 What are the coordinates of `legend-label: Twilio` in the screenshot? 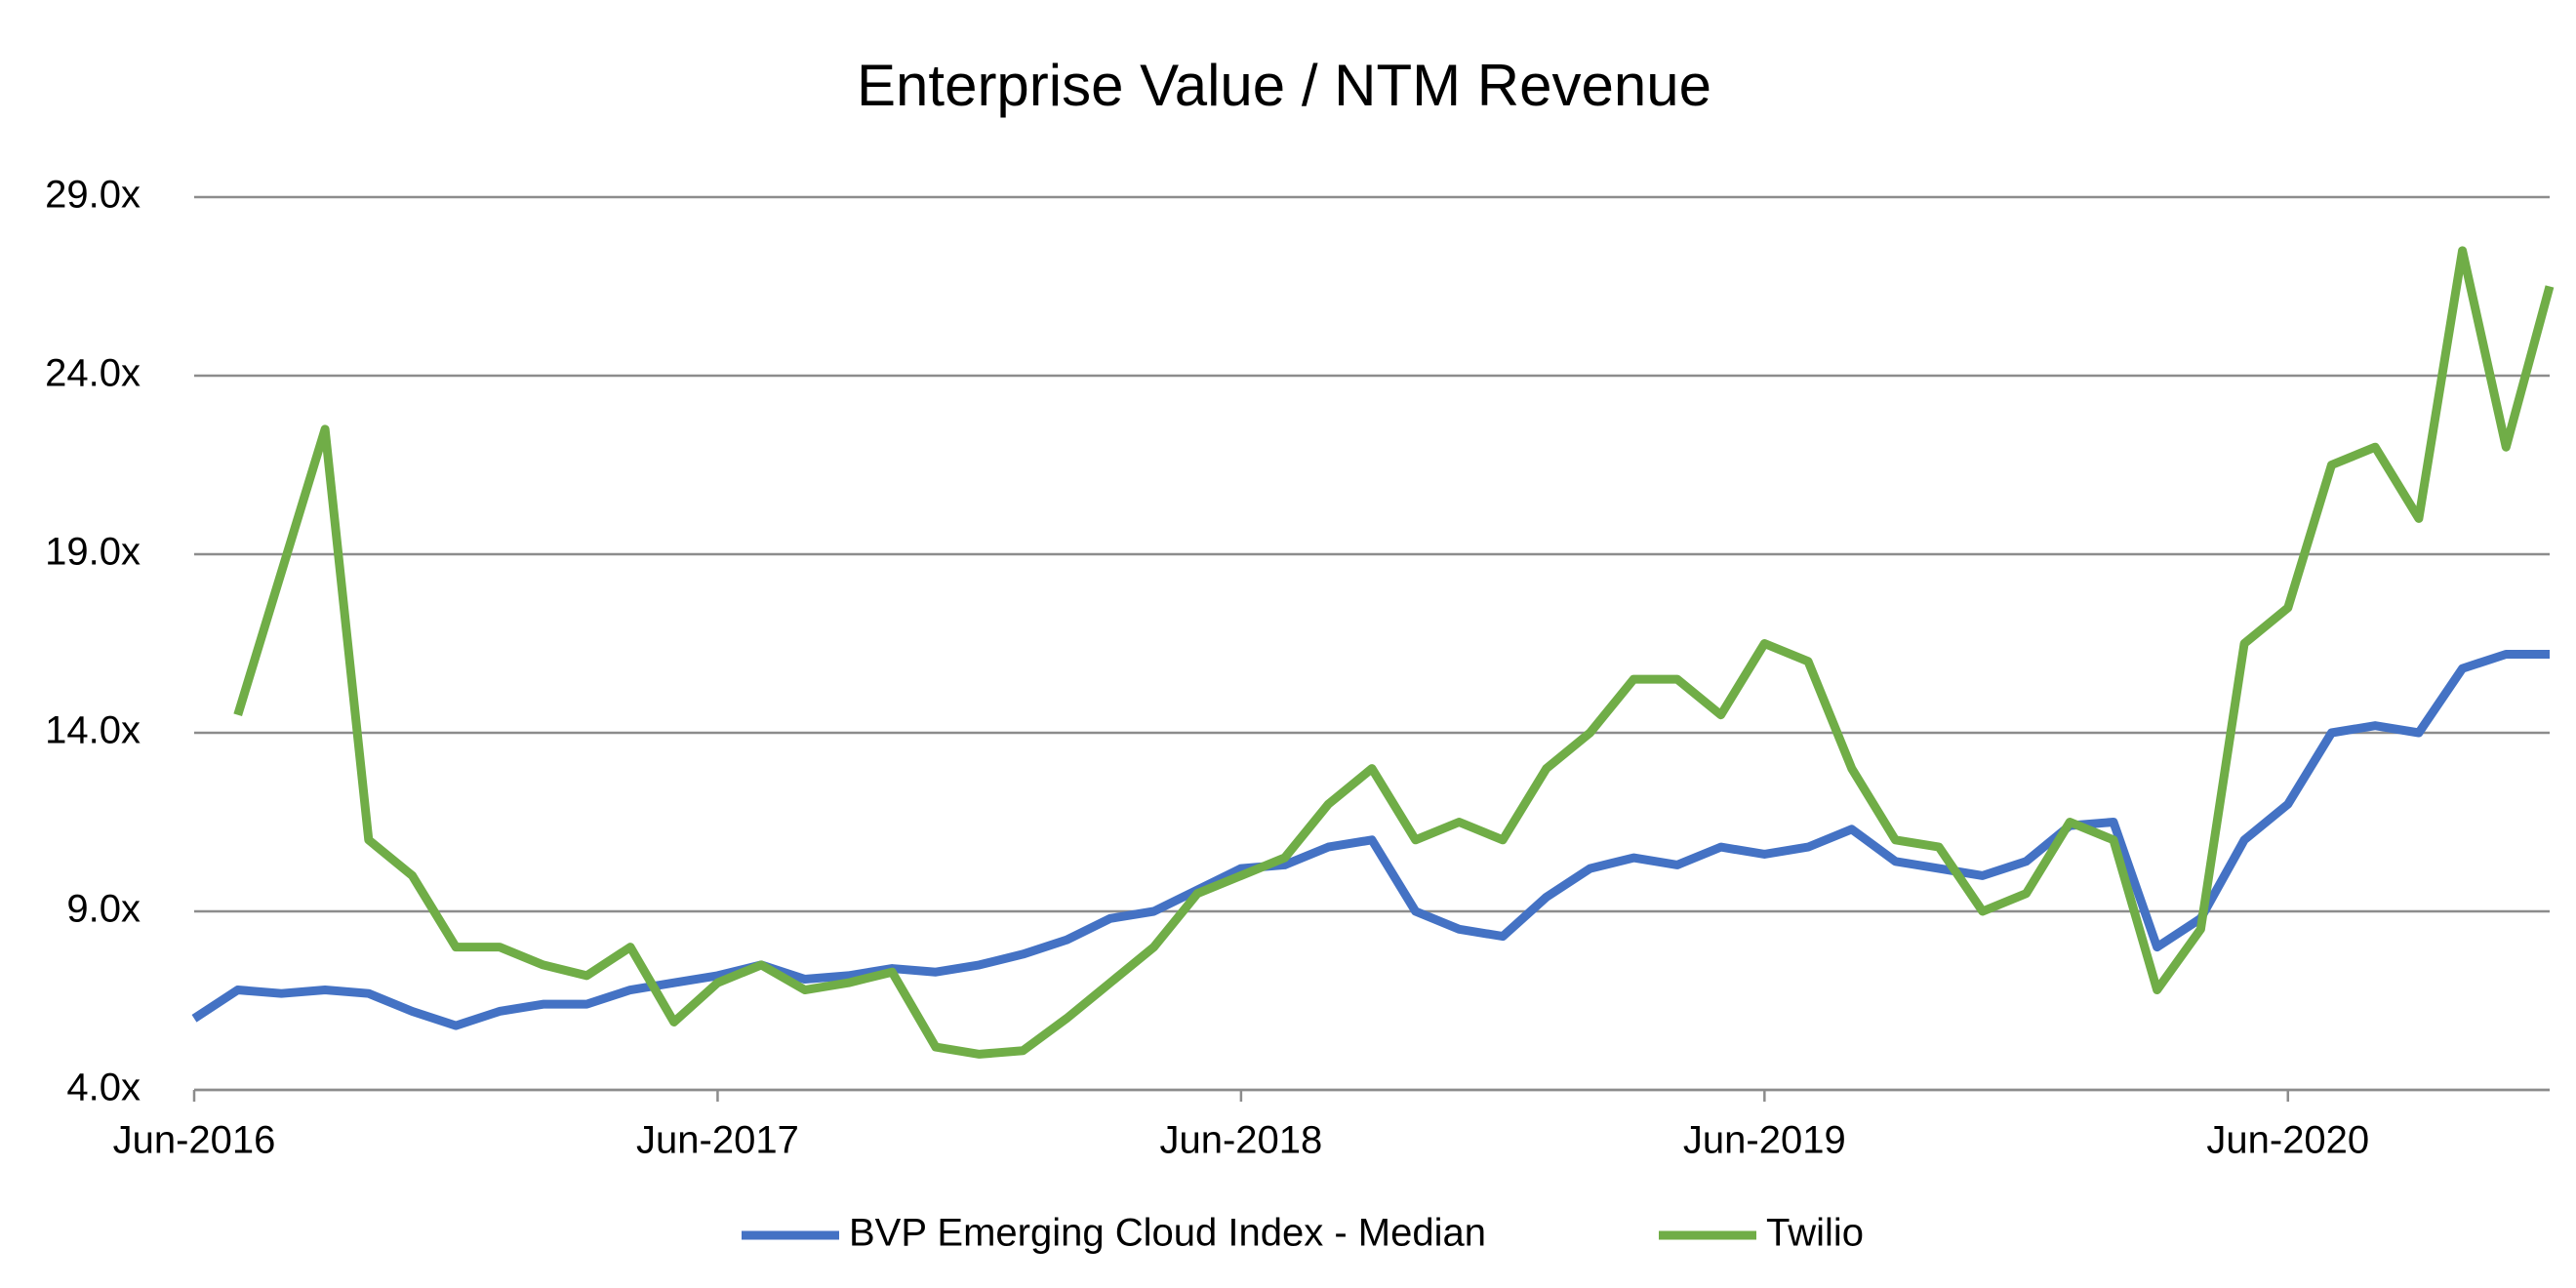 It's located at (1815, 1233).